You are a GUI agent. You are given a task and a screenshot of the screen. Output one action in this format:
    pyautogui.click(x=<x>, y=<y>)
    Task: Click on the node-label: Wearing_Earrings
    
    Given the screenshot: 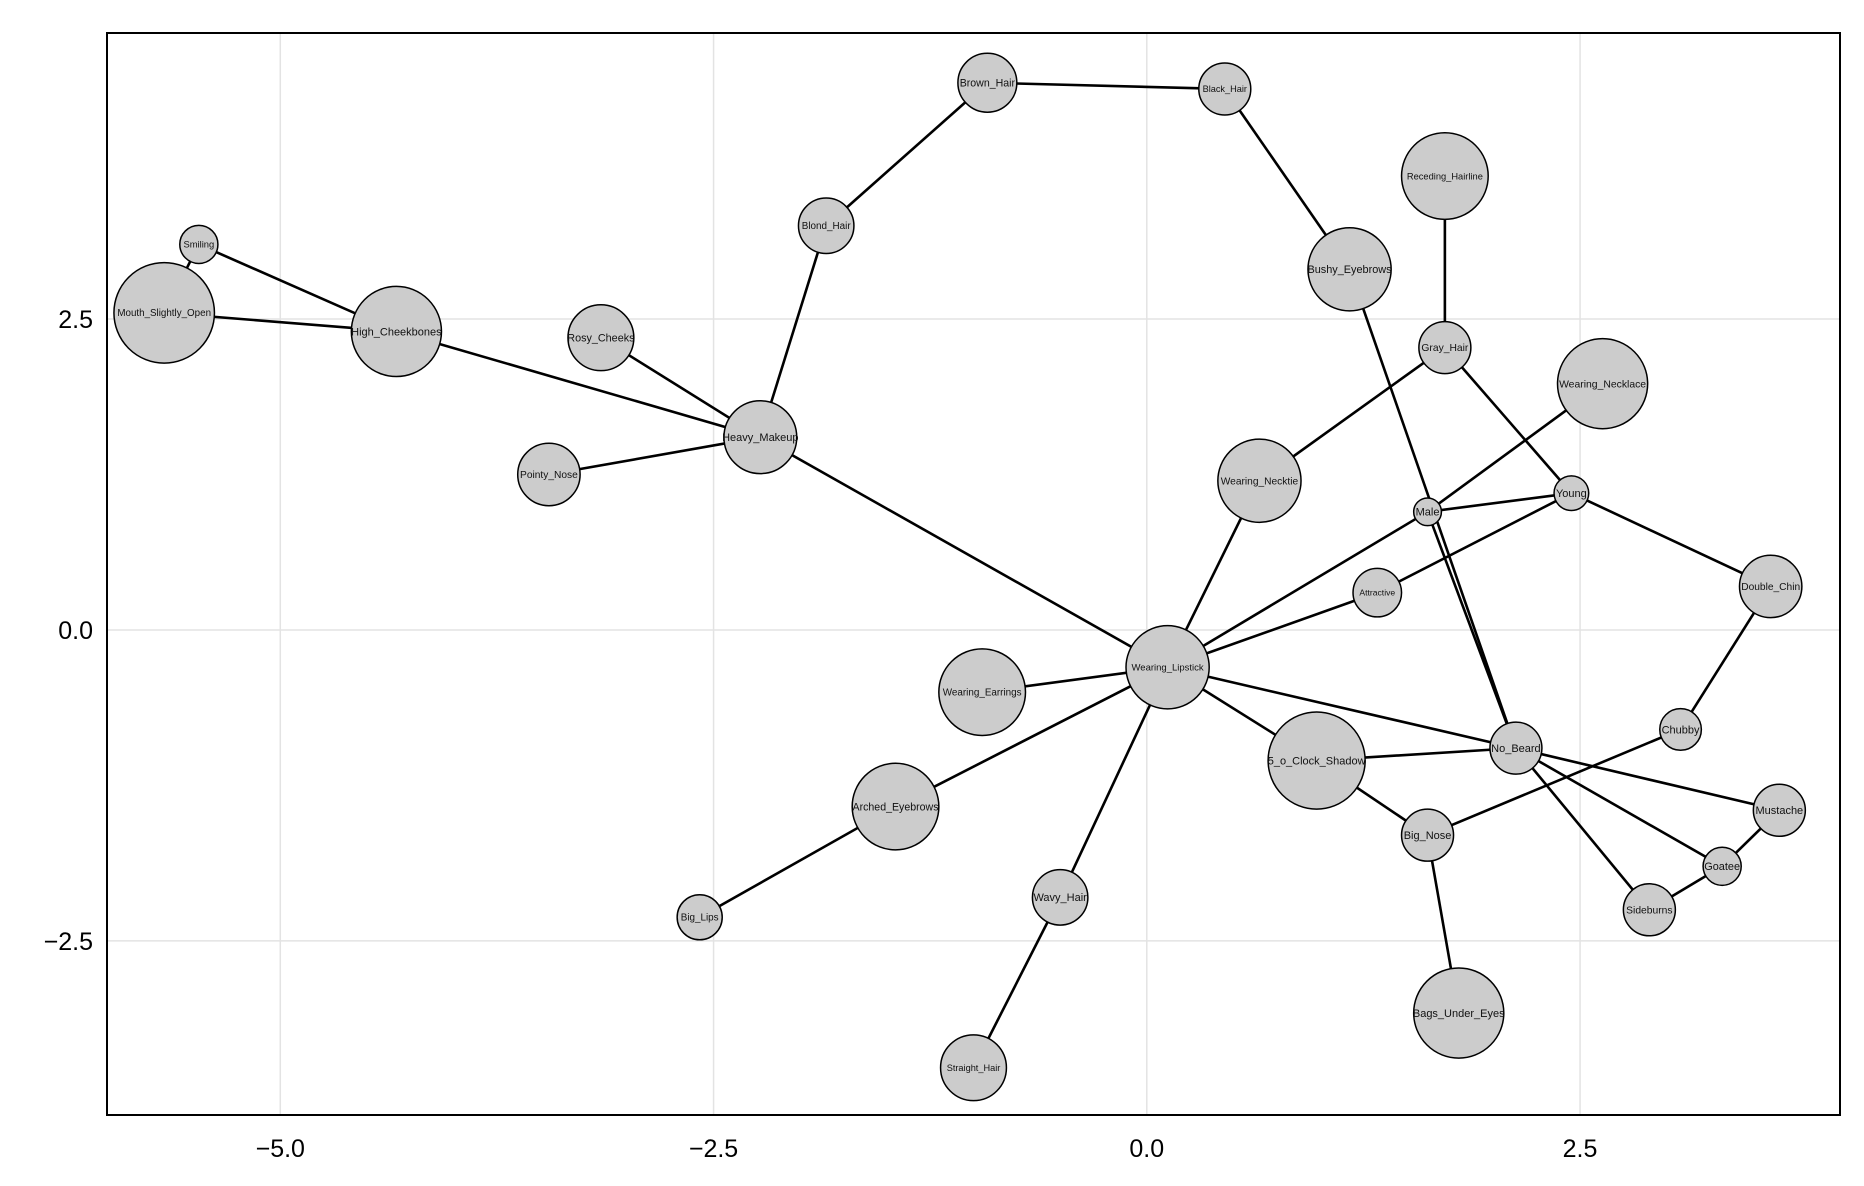 What is the action you would take?
    pyautogui.click(x=982, y=693)
    